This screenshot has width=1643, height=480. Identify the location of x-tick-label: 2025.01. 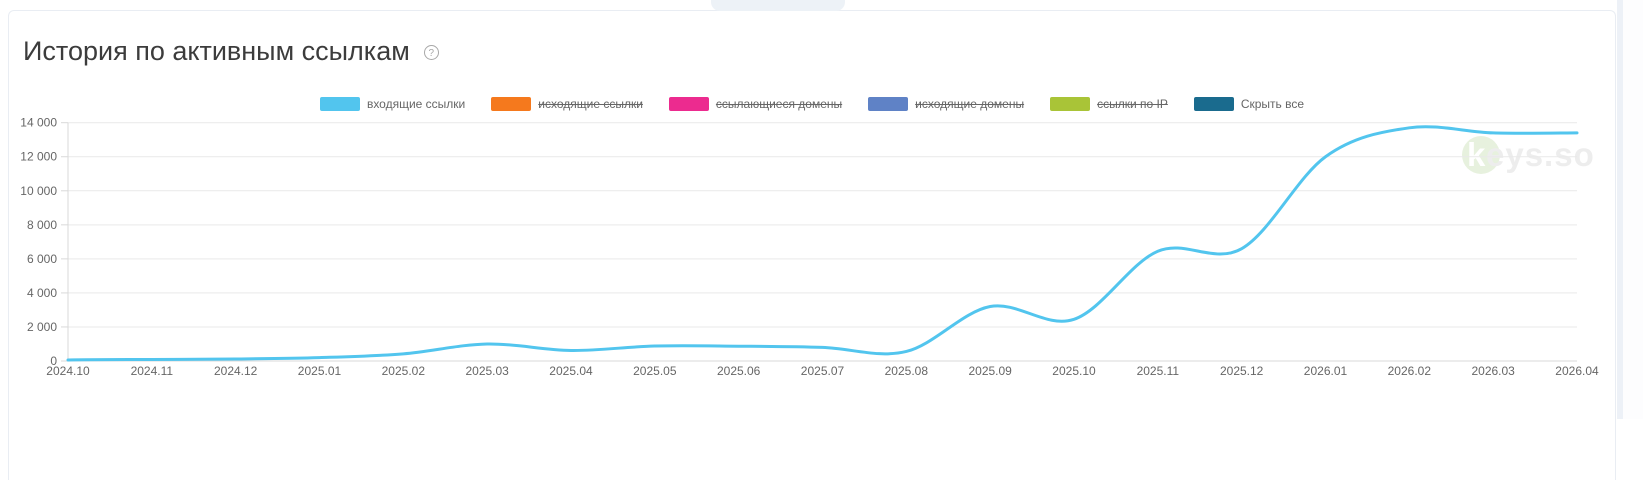
(320, 371).